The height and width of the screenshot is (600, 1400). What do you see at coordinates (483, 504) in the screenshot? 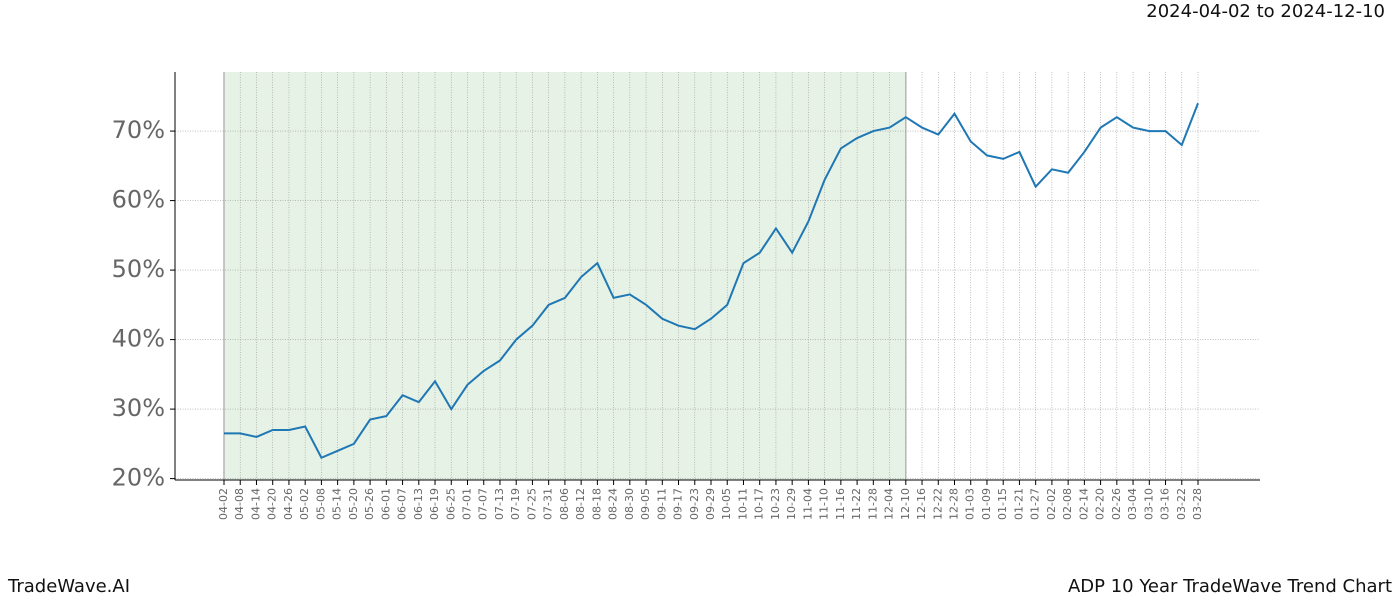
I see `x-tick-label: 07-07` at bounding box center [483, 504].